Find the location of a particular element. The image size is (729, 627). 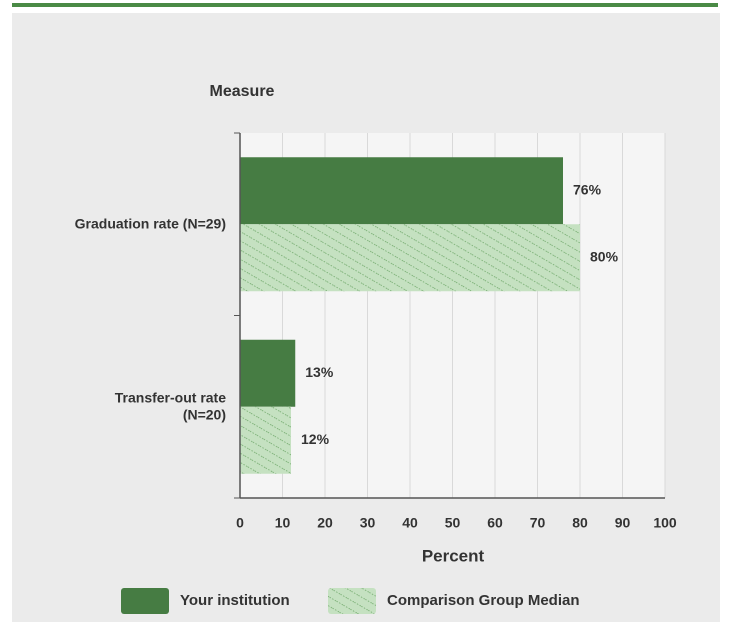

value-label: 80% is located at coordinates (604, 256).